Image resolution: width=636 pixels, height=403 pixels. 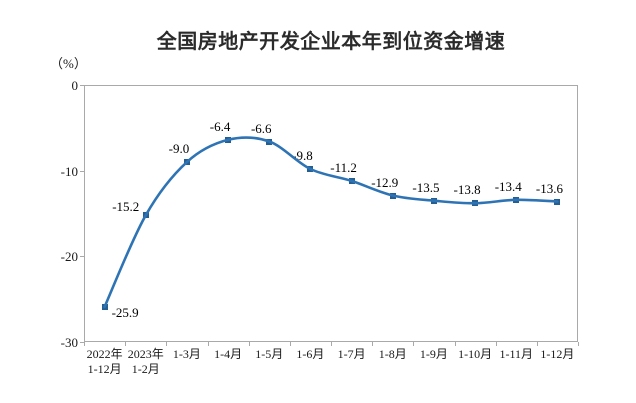 What do you see at coordinates (69, 342) in the screenshot?
I see `y-axis-tick-label: -30` at bounding box center [69, 342].